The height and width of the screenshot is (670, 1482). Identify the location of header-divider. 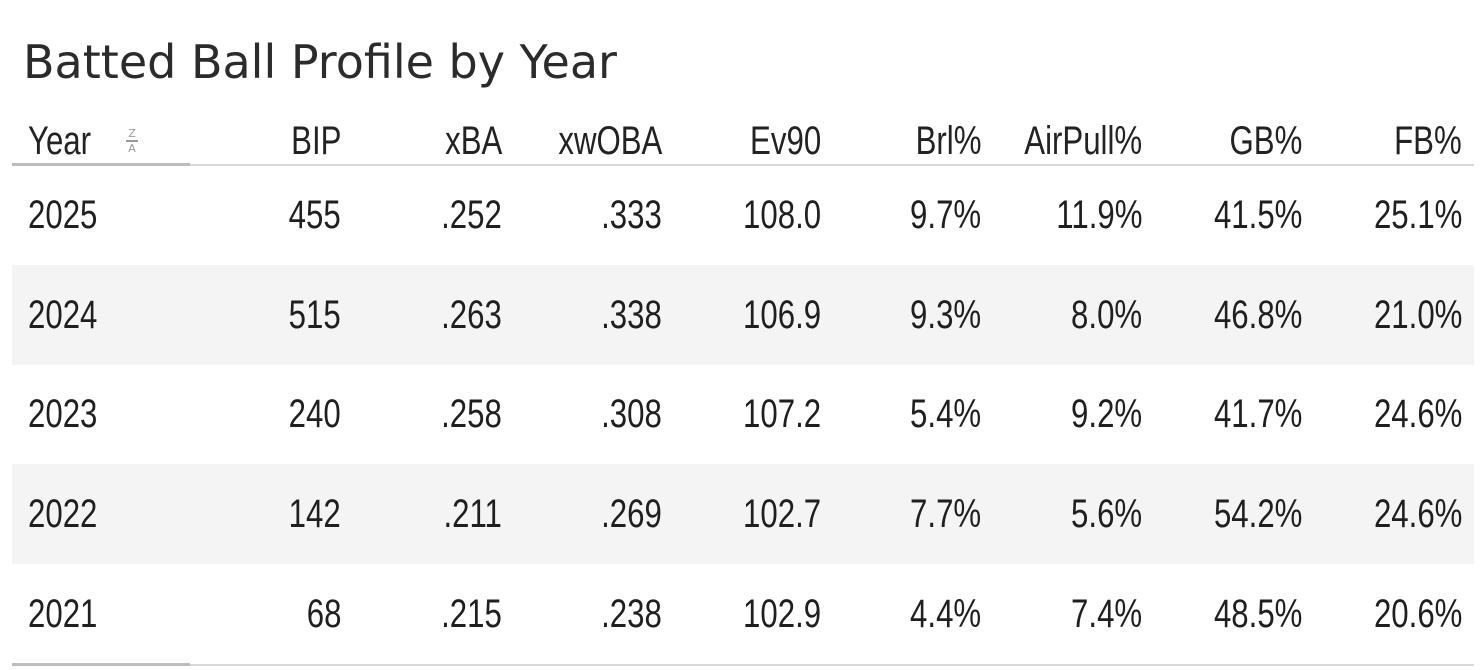
(743, 165).